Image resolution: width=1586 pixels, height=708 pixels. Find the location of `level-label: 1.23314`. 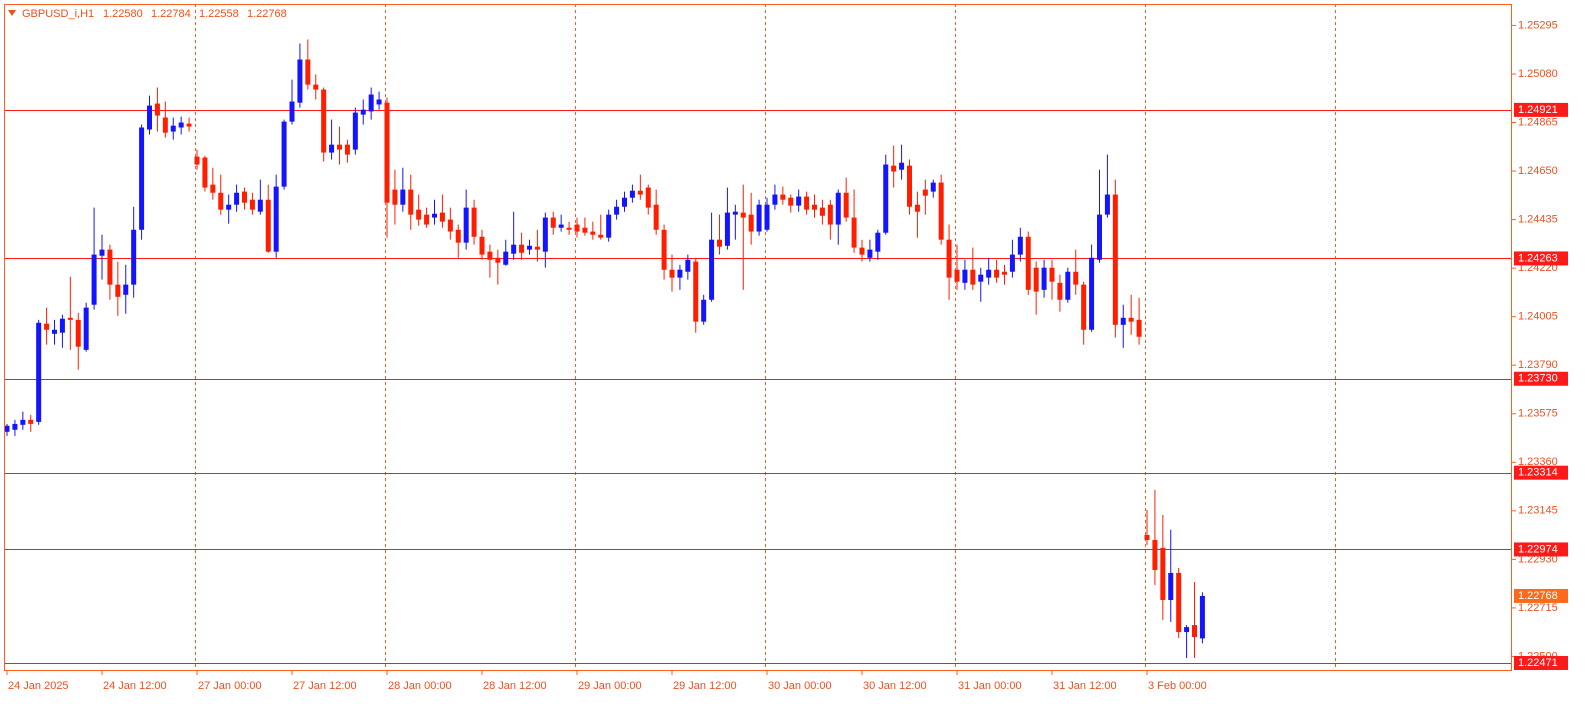

level-label: 1.23314 is located at coordinates (1538, 473).